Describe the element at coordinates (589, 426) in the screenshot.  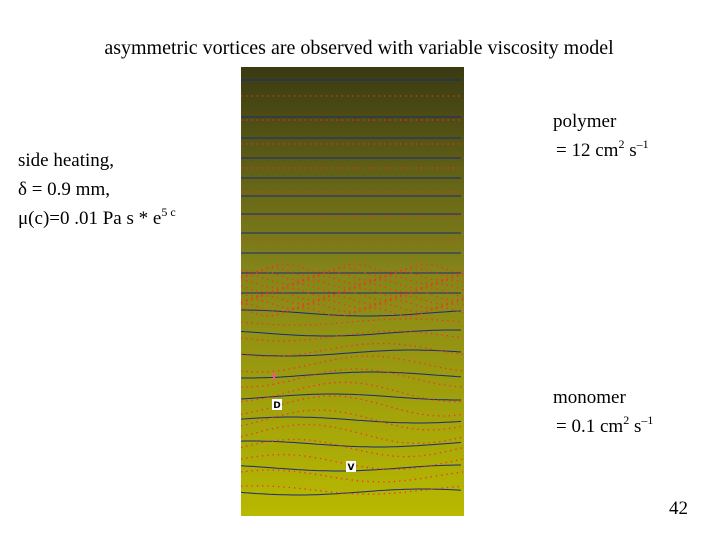
I see `value: = 0.1 cm` at that location.